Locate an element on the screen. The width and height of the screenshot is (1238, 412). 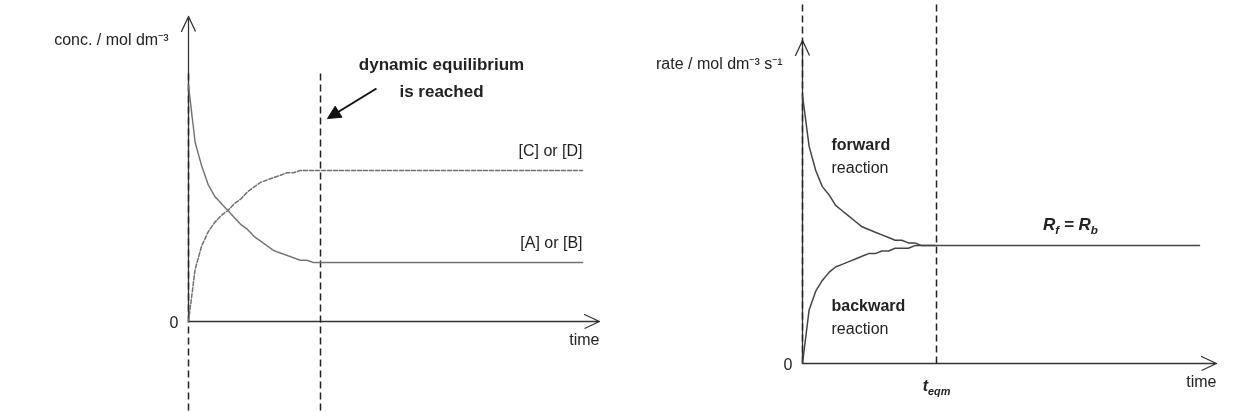
series-label: backward reaction is located at coordinates (868, 317).